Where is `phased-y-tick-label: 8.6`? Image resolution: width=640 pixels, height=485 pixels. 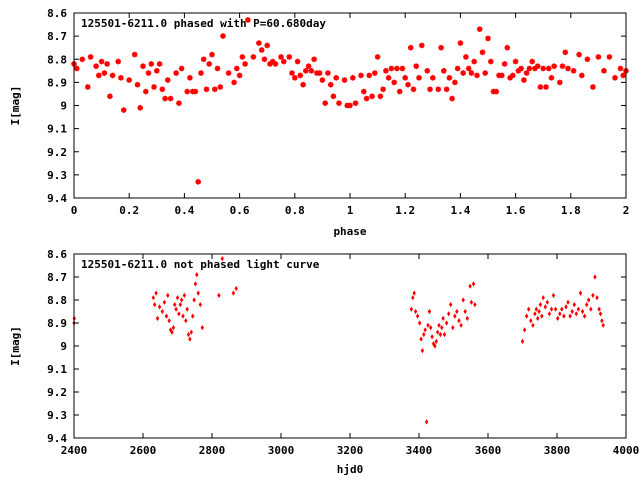 phased-y-tick-label: 8.6 is located at coordinates (57, 13).